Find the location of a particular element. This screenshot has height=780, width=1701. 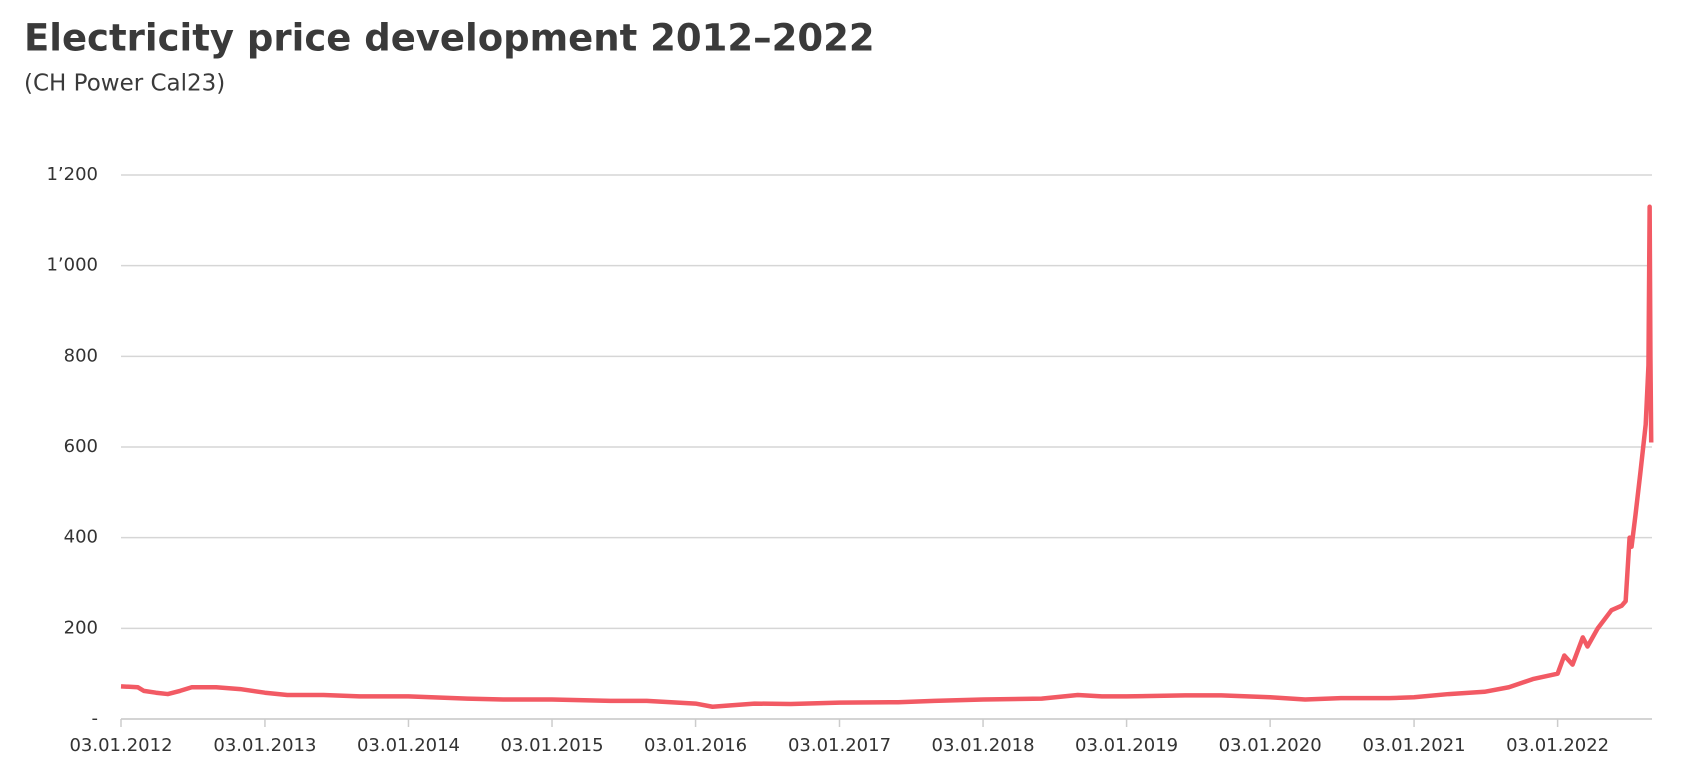

x-tick-label: 03.01.2014 is located at coordinates (408, 745).